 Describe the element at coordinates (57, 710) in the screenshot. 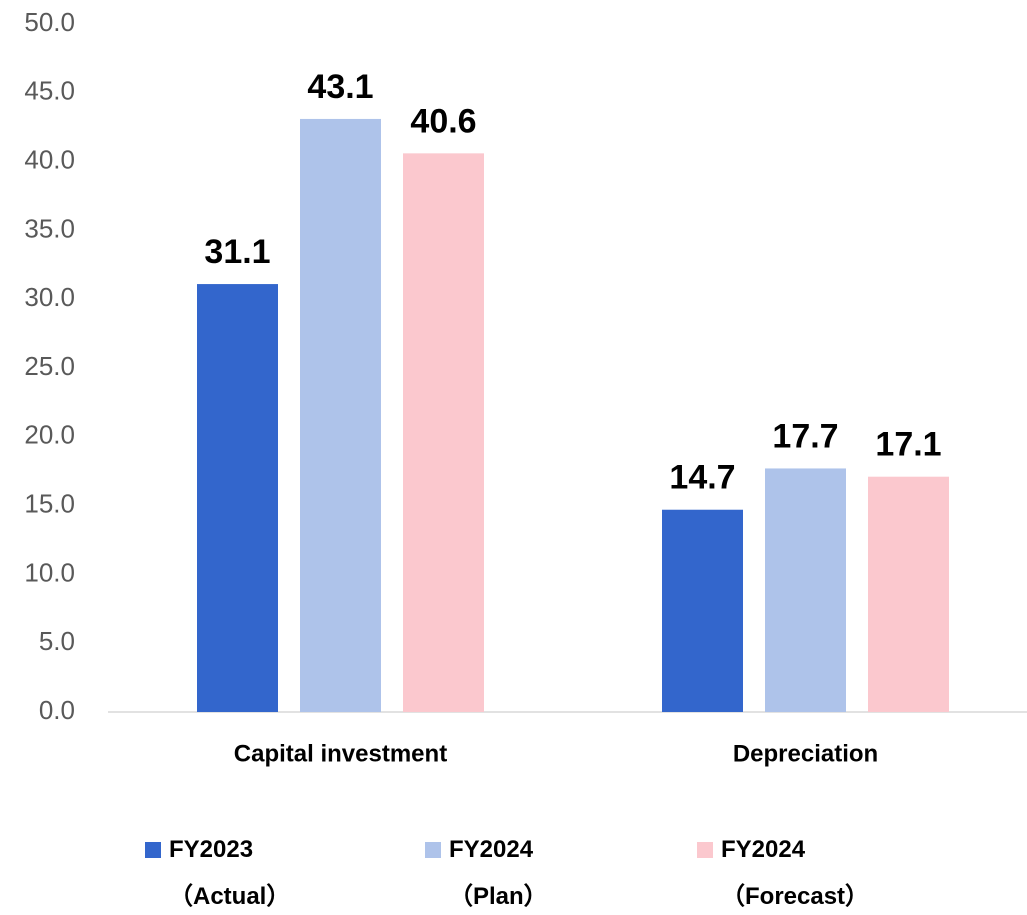

I see `y-tick-label: 0.0` at that location.